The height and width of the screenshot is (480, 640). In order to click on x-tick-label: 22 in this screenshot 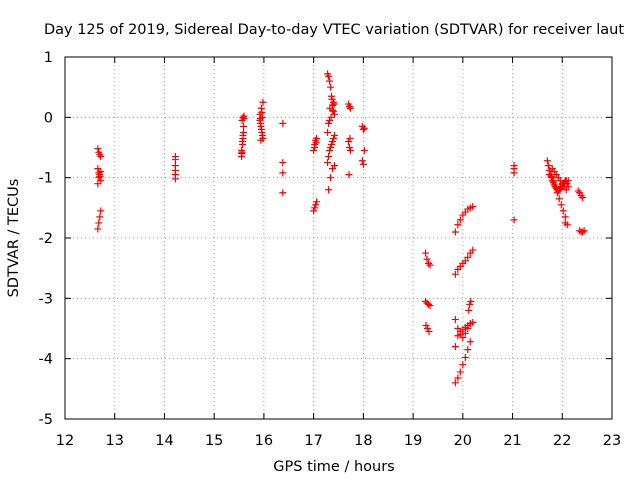, I will do `click(562, 441)`.